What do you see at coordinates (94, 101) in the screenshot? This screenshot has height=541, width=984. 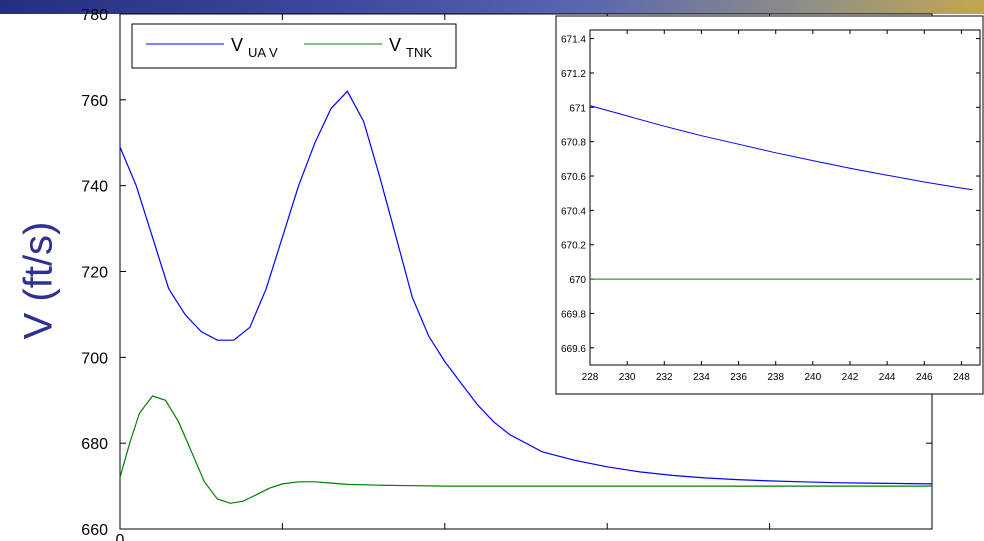 I see `y-tick-label: 760` at bounding box center [94, 101].